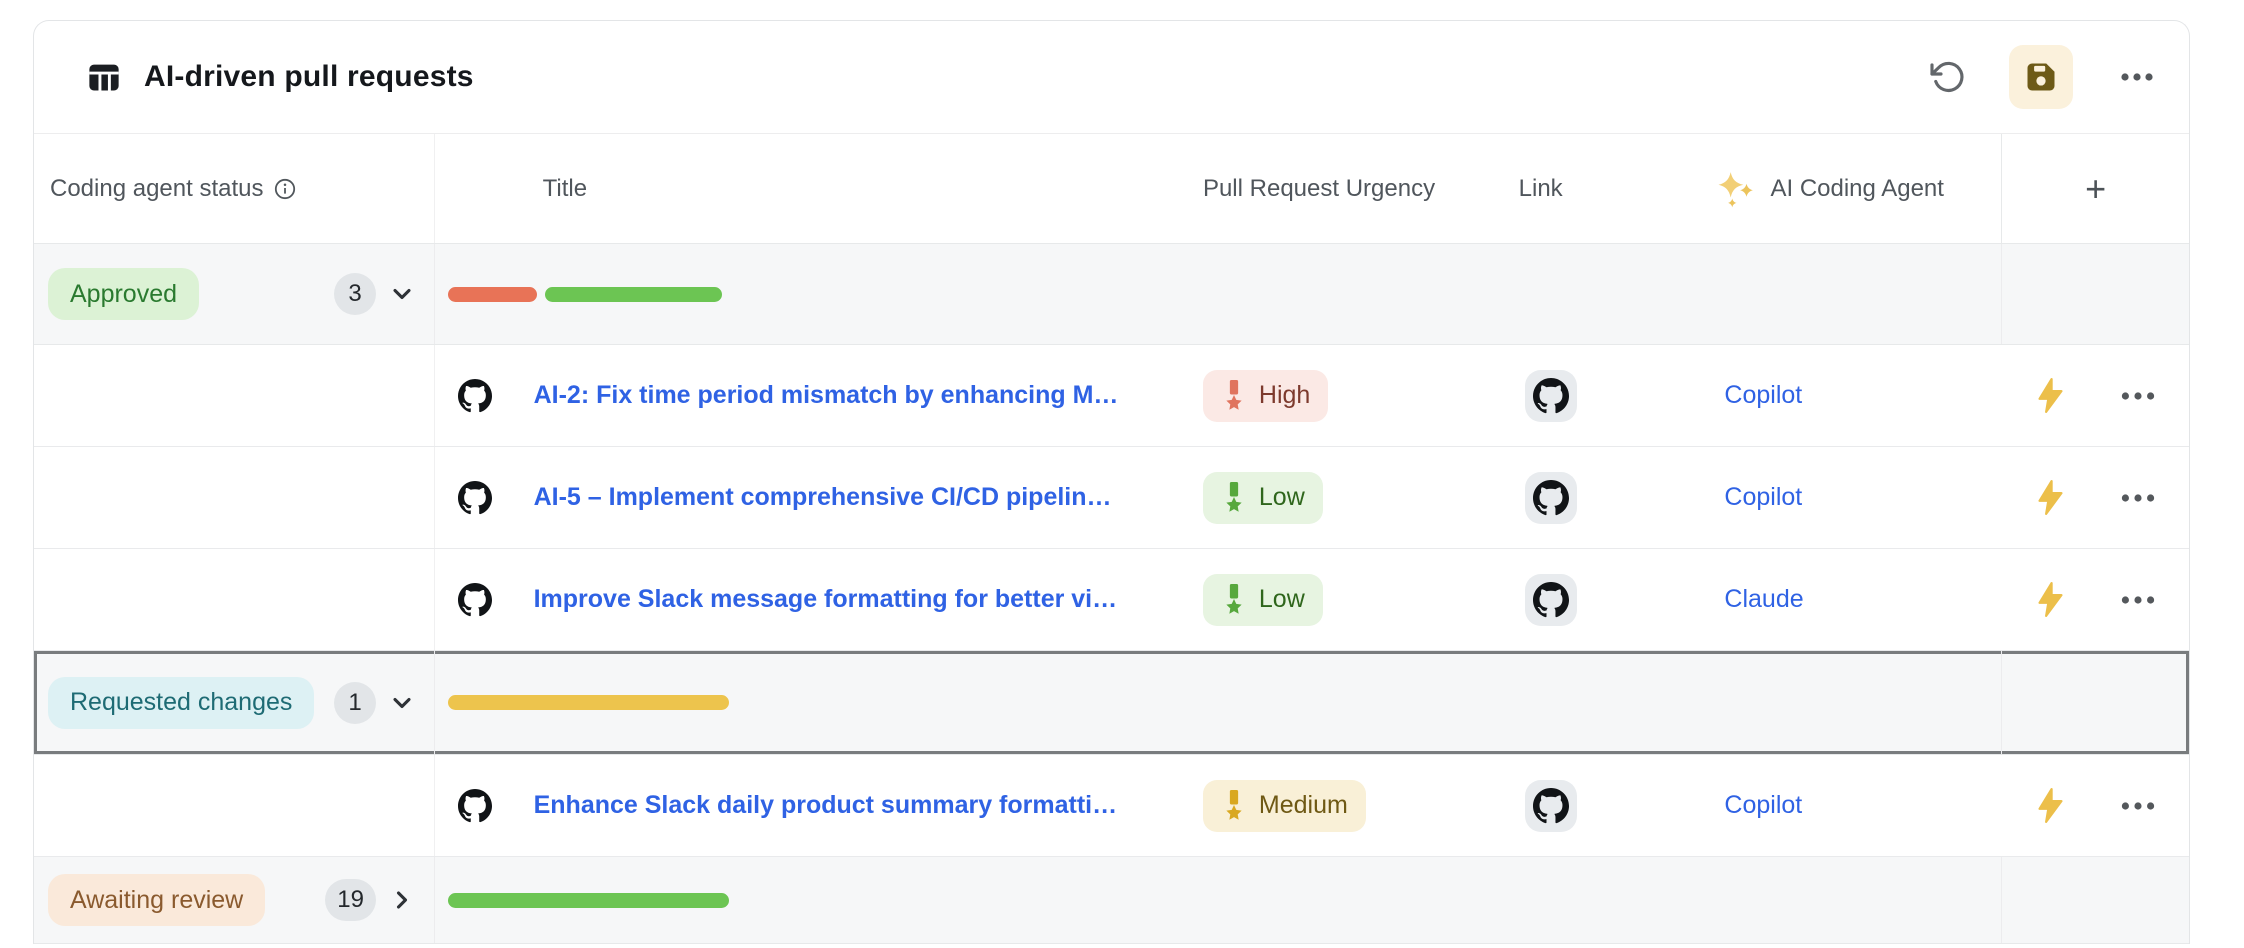 This screenshot has height=948, width=2244. Describe the element at coordinates (350, 900) in the screenshot. I see `group-count-badge: 19` at that location.